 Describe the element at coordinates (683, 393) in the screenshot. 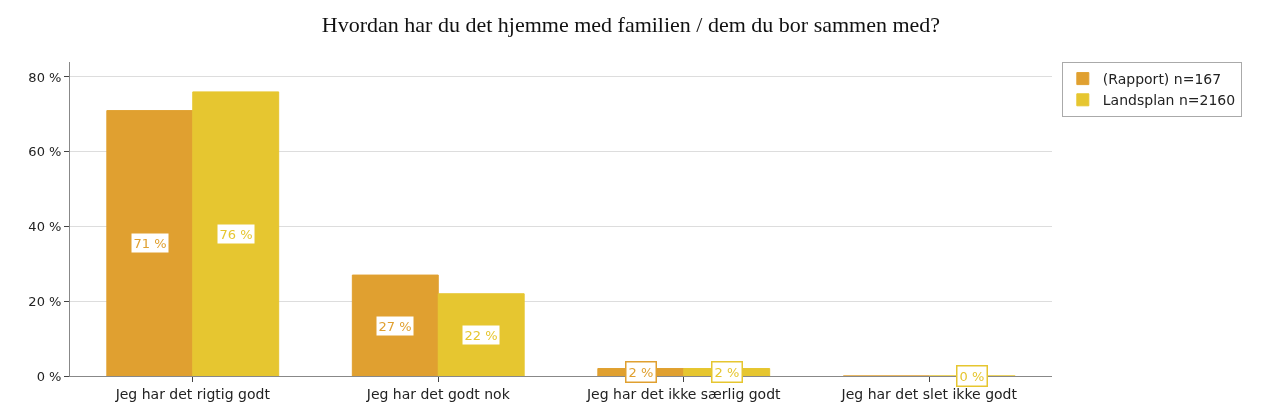

I see `x-tick-label: Jeg har det ikke særlig godt` at that location.